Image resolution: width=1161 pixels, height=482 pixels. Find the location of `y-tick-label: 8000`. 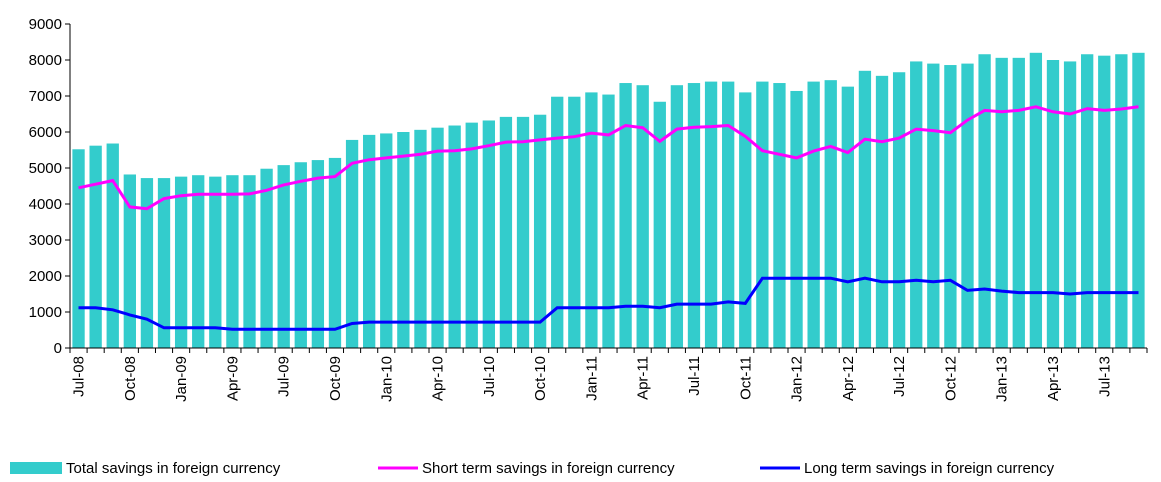

y-tick-label: 8000 is located at coordinates (45, 60).